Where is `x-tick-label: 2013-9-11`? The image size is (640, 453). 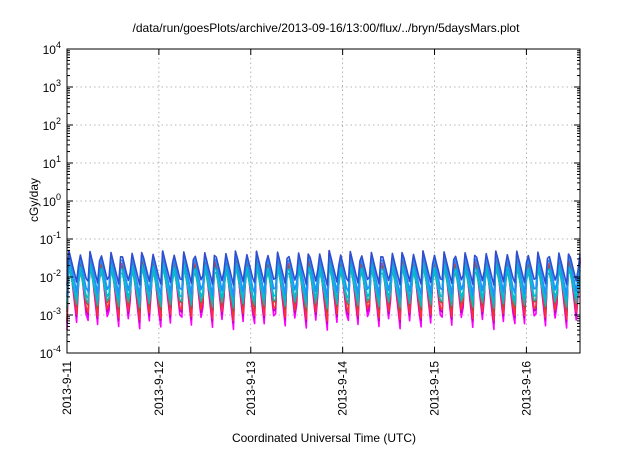
x-tick-label: 2013-9-11 is located at coordinates (67, 388).